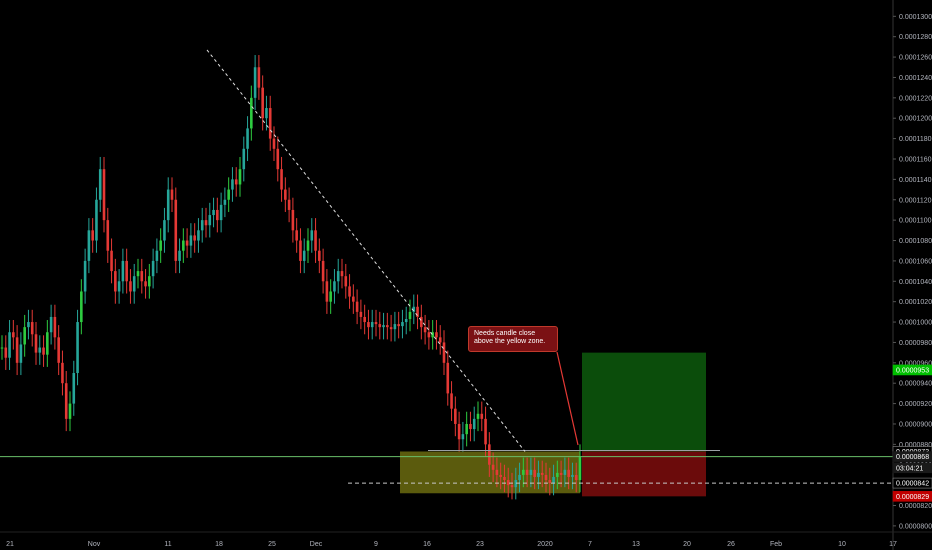  I want to click on price-tick-label: 0.0001000, so click(915, 323).